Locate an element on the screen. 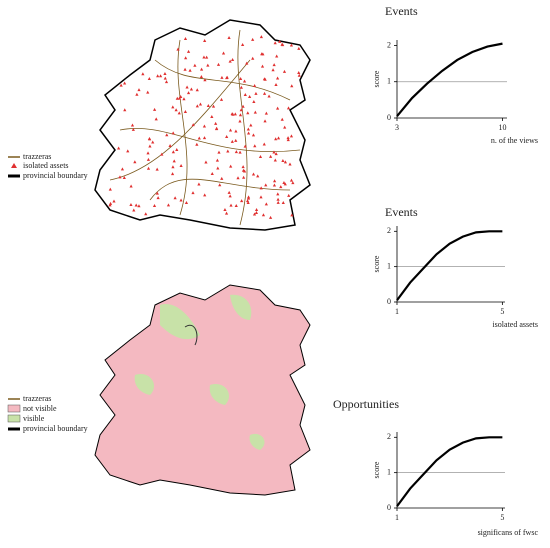  x-axis-label: significans of fwsc is located at coordinates (508, 532).